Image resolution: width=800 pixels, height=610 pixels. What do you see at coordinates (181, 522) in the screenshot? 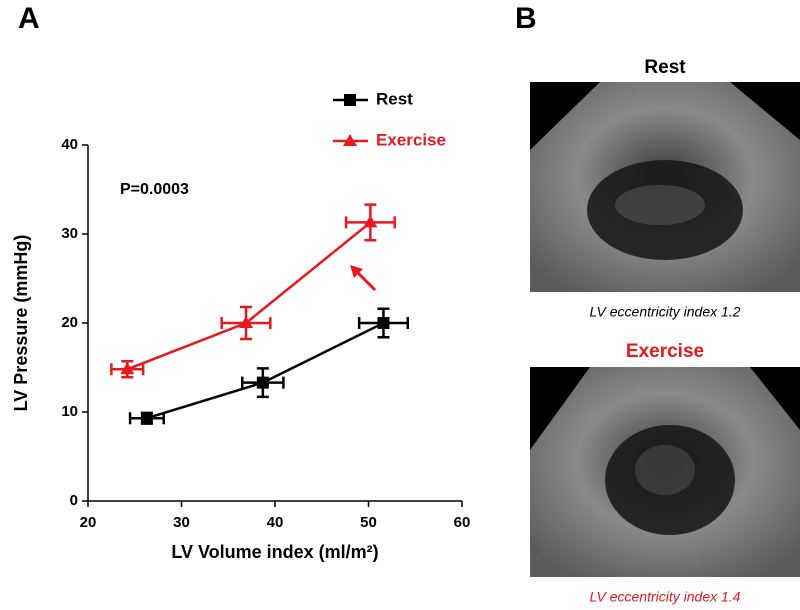
I see `x-tick-label: 30` at bounding box center [181, 522].